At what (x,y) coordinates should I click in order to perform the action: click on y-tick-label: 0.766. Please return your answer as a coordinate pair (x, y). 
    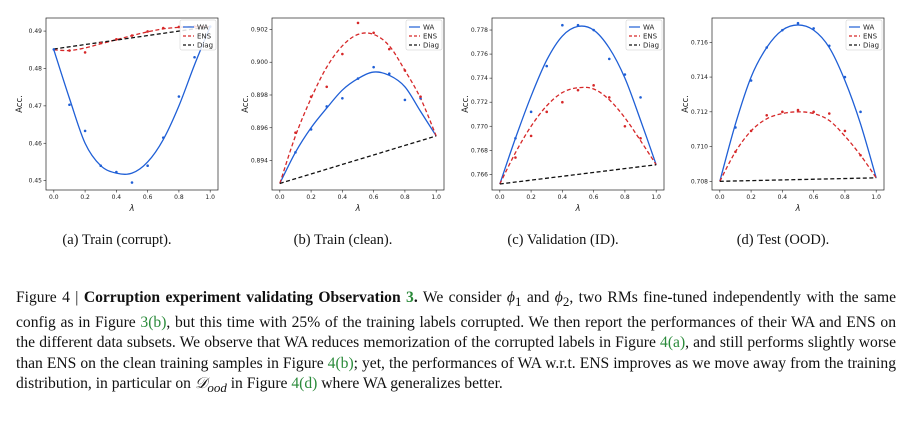
    Looking at the image, I should click on (479, 174).